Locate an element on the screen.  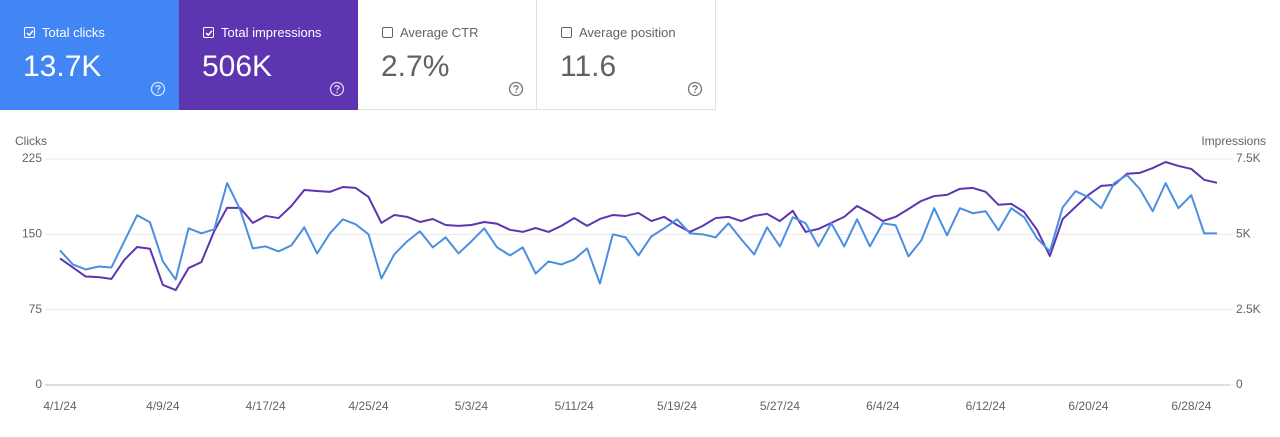
x-tick-label: 4/1/24 is located at coordinates (60, 406).